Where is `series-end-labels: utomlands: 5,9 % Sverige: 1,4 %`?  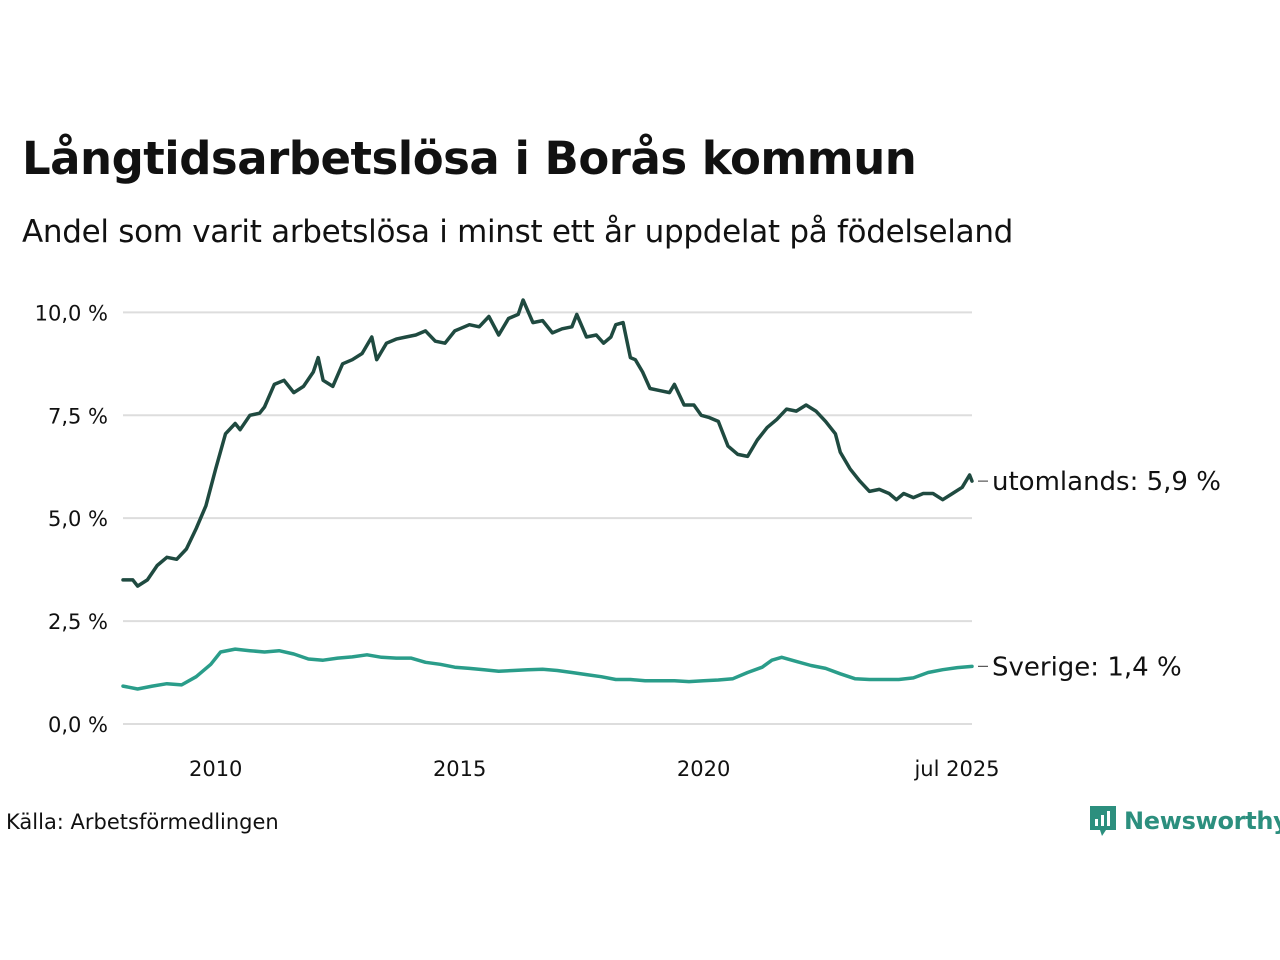
series-end-labels: utomlands: 5,9 % Sverige: 1,4 % is located at coordinates (1099, 574).